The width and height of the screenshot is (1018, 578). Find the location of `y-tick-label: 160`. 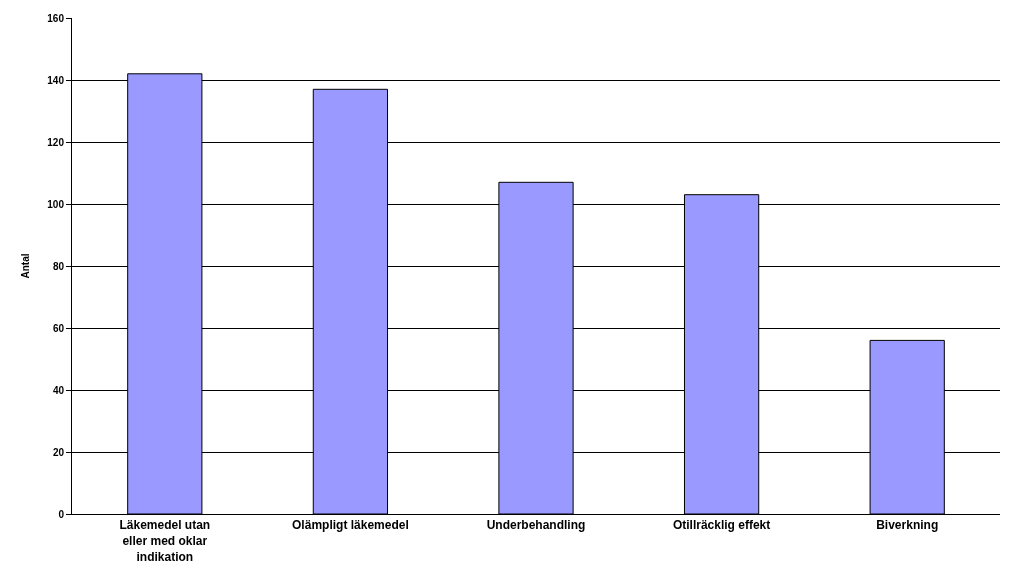

y-tick-label: 160 is located at coordinates (56, 18).